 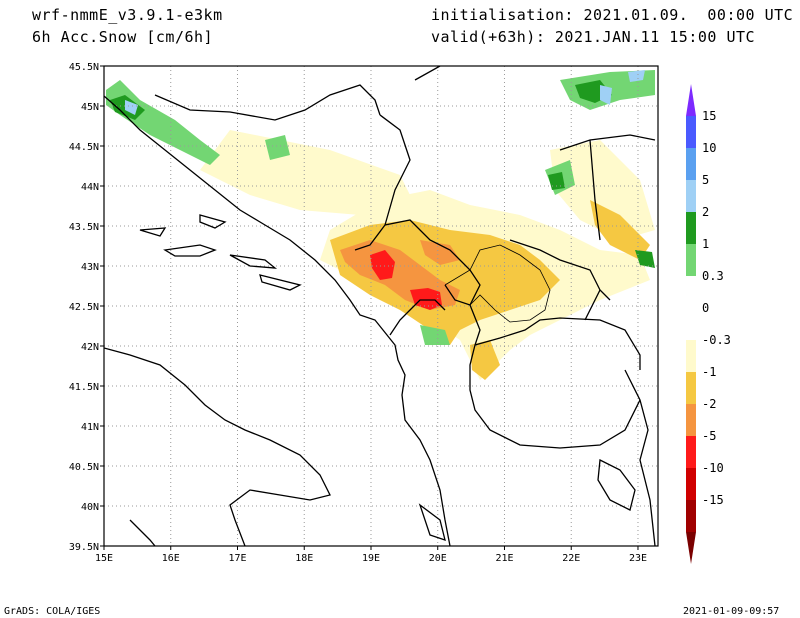 What do you see at coordinates (52, 611) in the screenshot?
I see `grads-credit: GrADS: COLA/IGES` at bounding box center [52, 611].